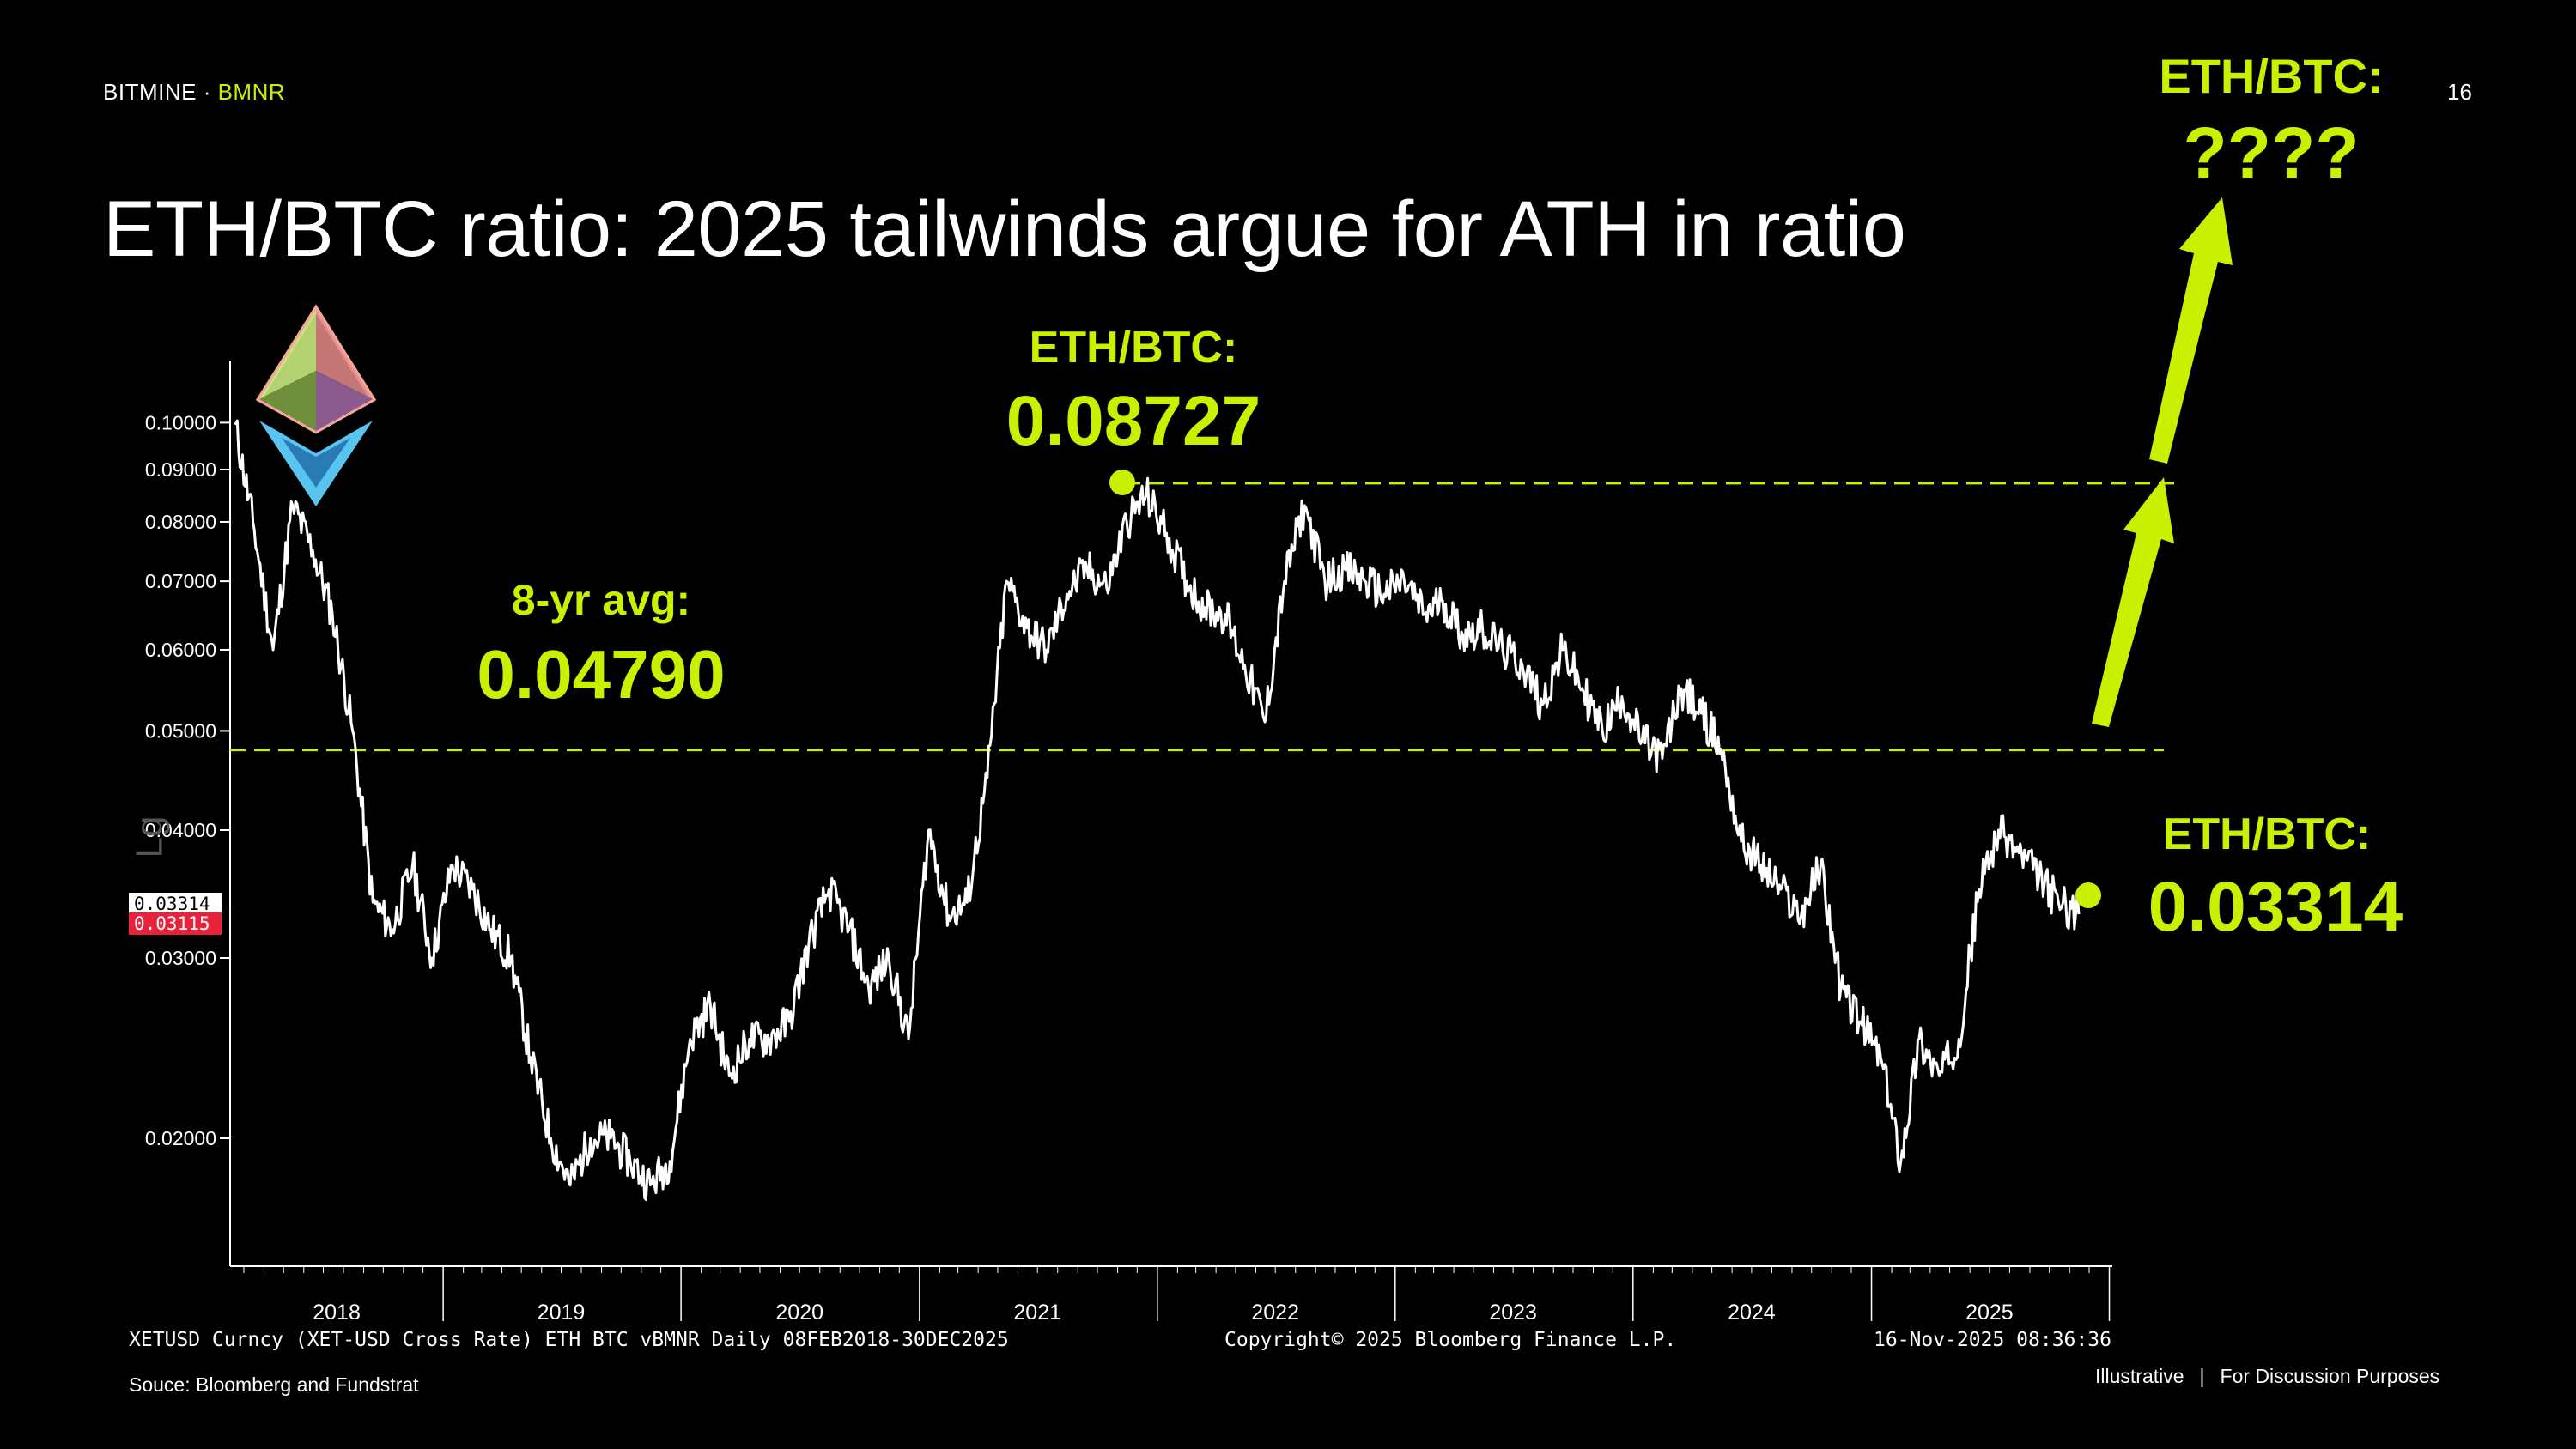 Image resolution: width=2576 pixels, height=1449 pixels. Describe the element at coordinates (337, 1312) in the screenshot. I see `x-tick-label: 2018` at that location.